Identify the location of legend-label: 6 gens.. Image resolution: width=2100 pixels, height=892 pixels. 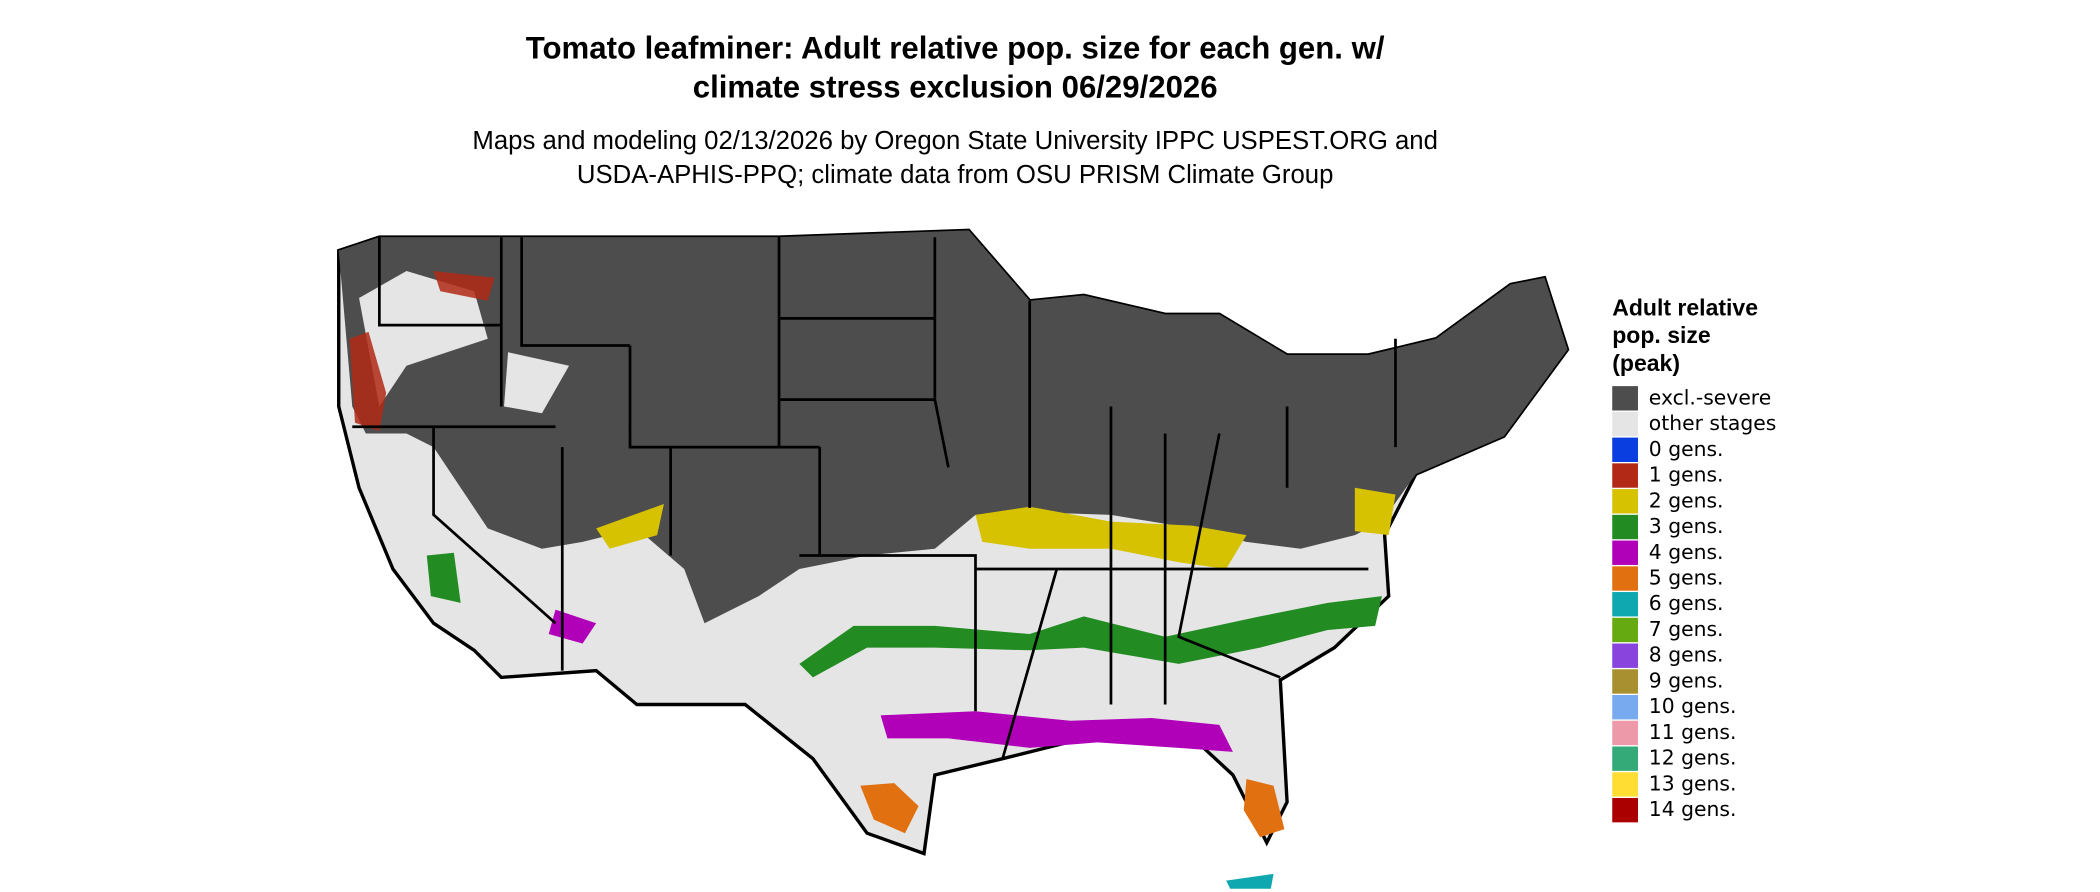
(1686, 603).